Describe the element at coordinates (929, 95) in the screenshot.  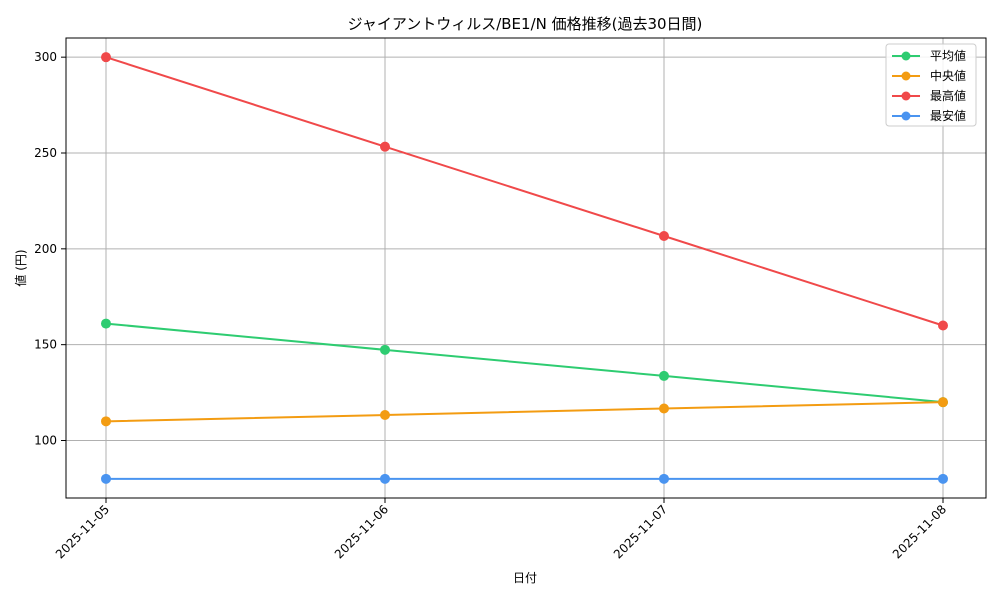
I see `legend-item: 最高値` at that location.